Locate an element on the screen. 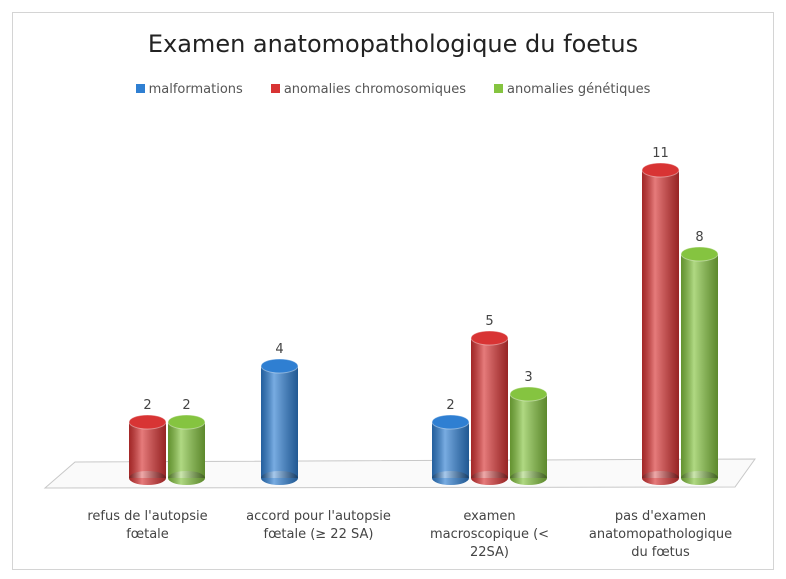 This screenshot has width=786, height=579. legend-item: malformations is located at coordinates (189, 89).